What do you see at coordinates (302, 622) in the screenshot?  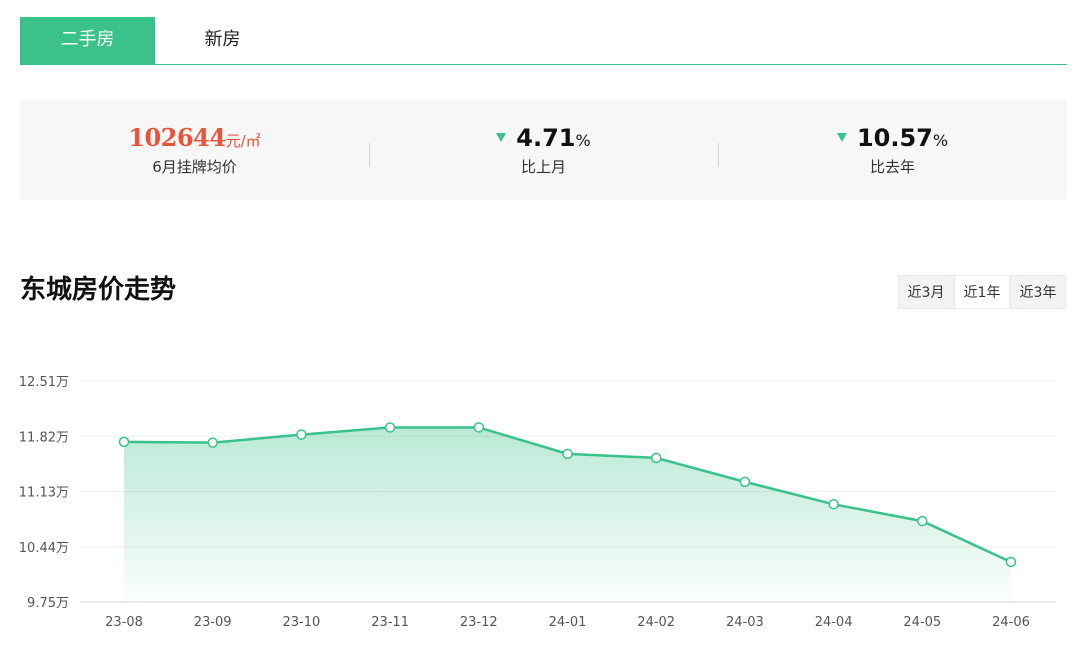 I see `x-tick-label: 23-10` at bounding box center [302, 622].